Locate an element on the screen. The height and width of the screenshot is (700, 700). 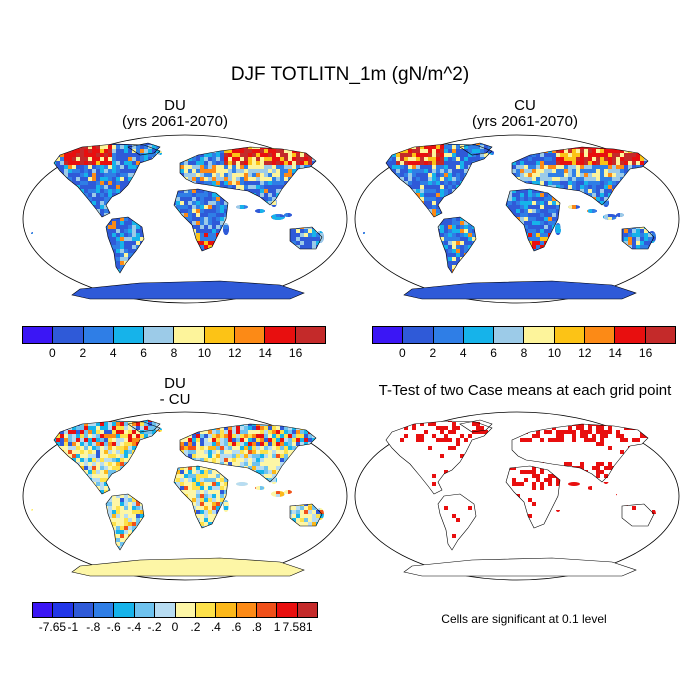
colorbar-cu-tick-label: 4 is located at coordinates (463, 353).